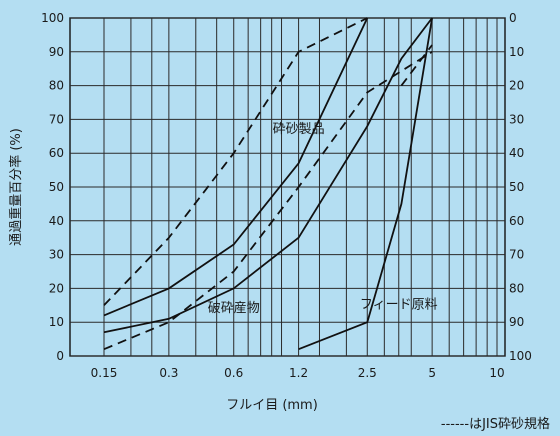 The image size is (560, 436). Describe the element at coordinates (56, 52) in the screenshot. I see `y-tick-label-left: 90` at that location.